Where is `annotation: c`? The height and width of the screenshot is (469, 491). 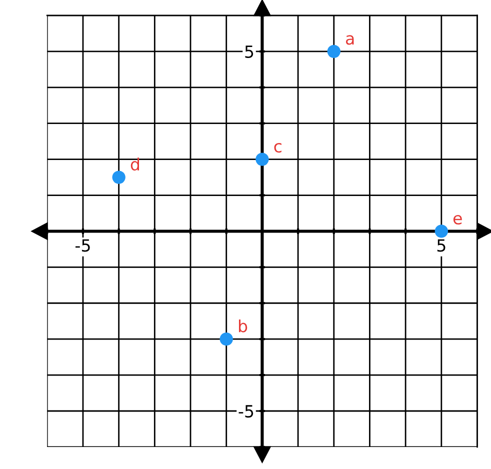 annotation: c is located at coordinates (278, 148).